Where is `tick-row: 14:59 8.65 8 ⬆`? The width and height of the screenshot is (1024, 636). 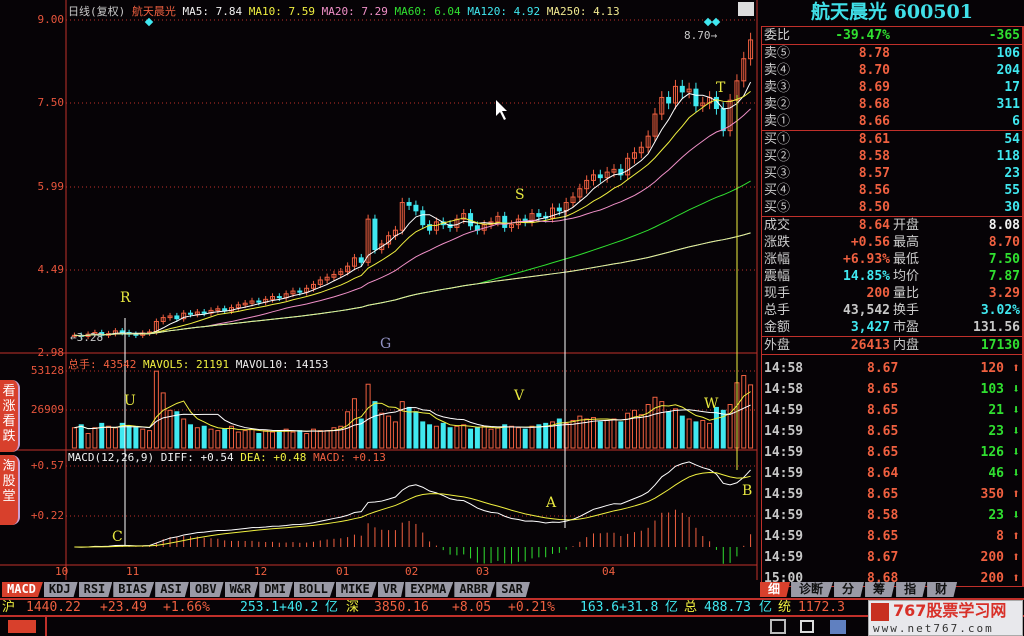
tick-row: 14:59 8.65 8 ⬆ is located at coordinates (892, 536).